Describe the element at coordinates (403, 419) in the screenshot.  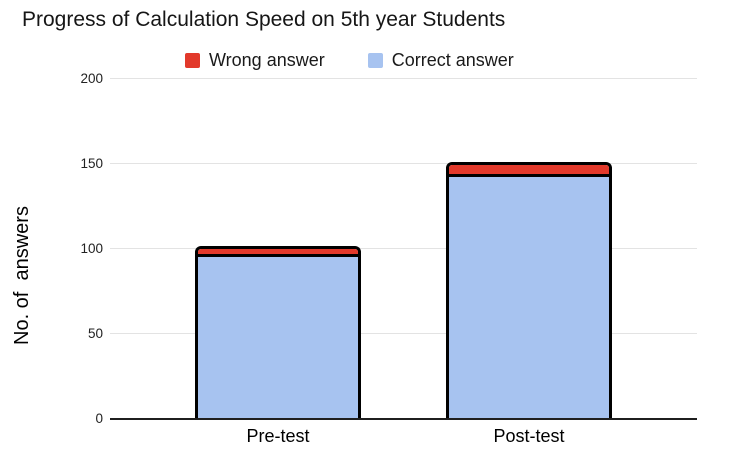
I see `x-axis-baseline` at that location.